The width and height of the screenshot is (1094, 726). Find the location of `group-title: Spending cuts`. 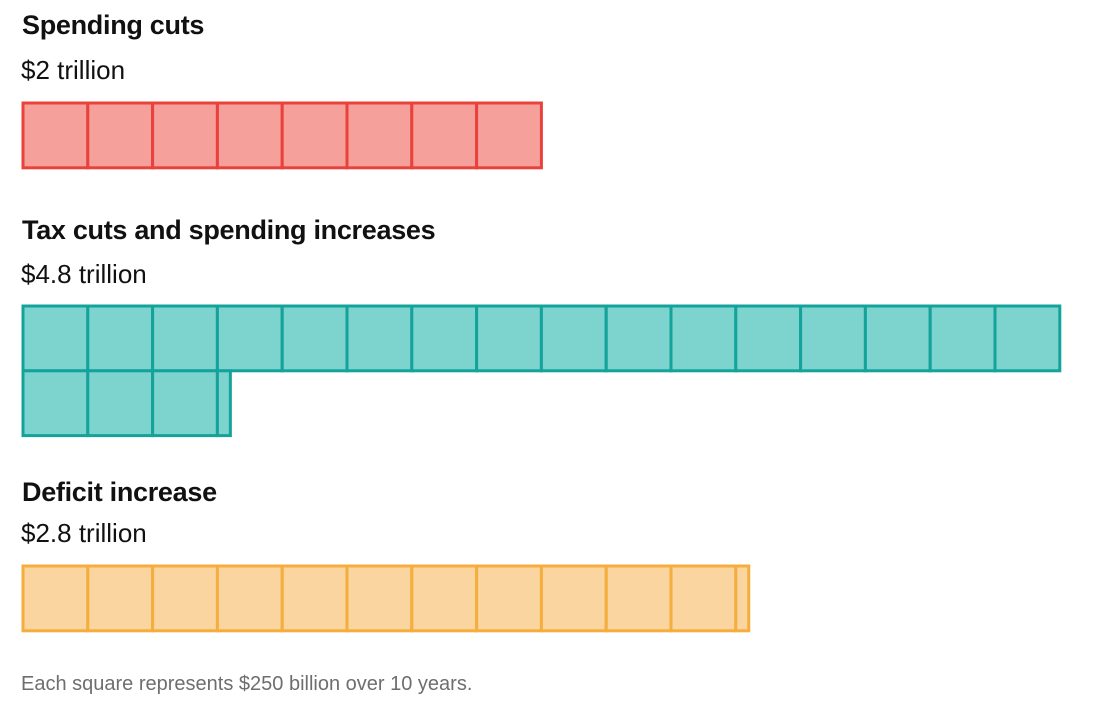

group-title: Spending cuts is located at coordinates (113, 25).